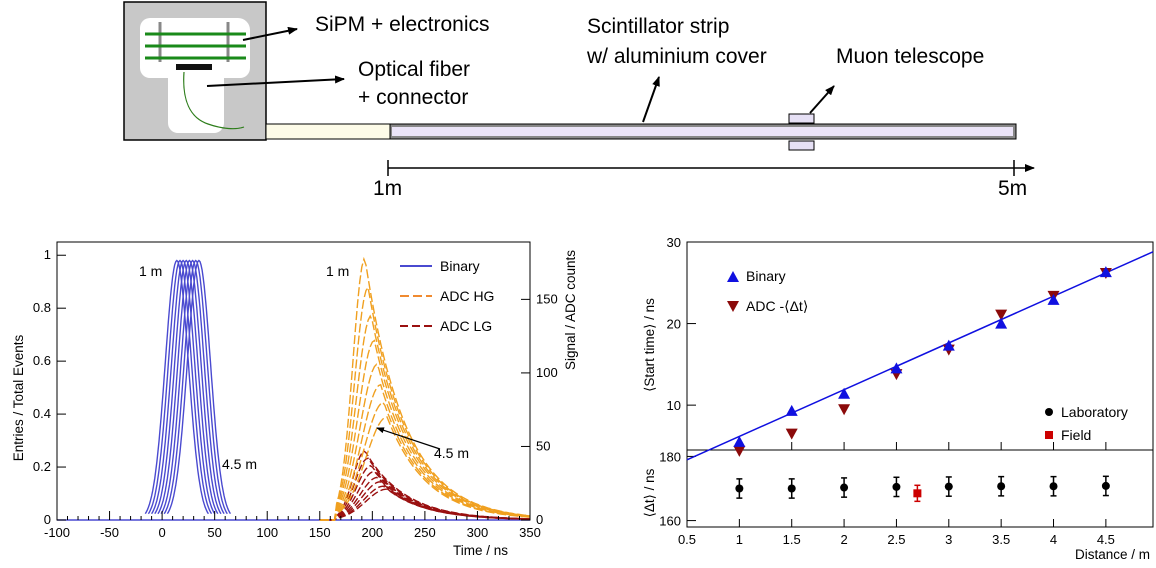 The image size is (1156, 568). I want to click on fiber-label-2: + connector, so click(413, 97).